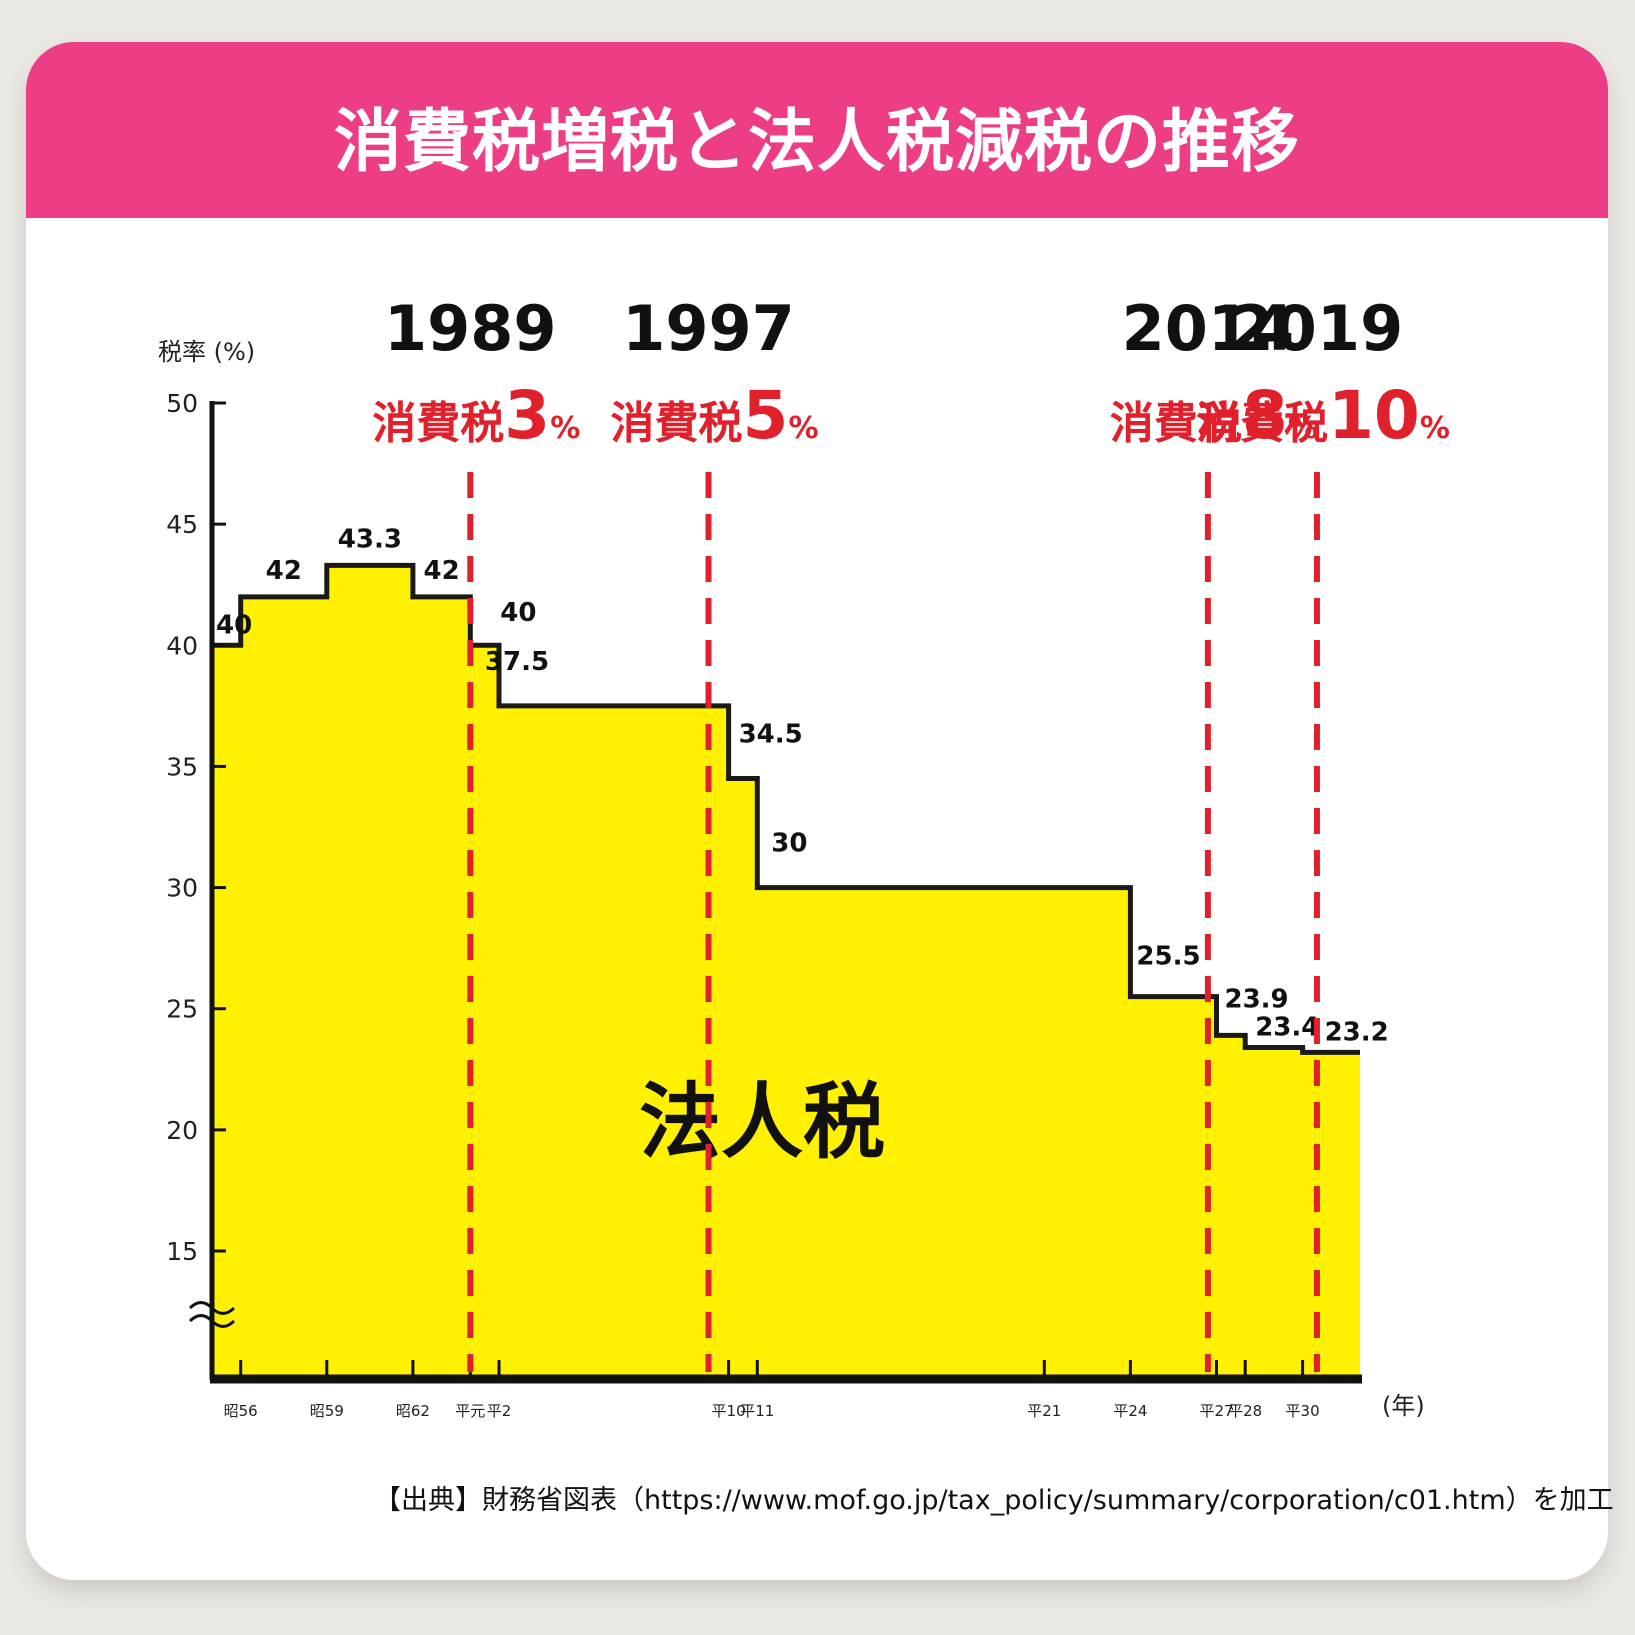  What do you see at coordinates (470, 1411) in the screenshot?
I see `x-tick-label: 平元` at bounding box center [470, 1411].